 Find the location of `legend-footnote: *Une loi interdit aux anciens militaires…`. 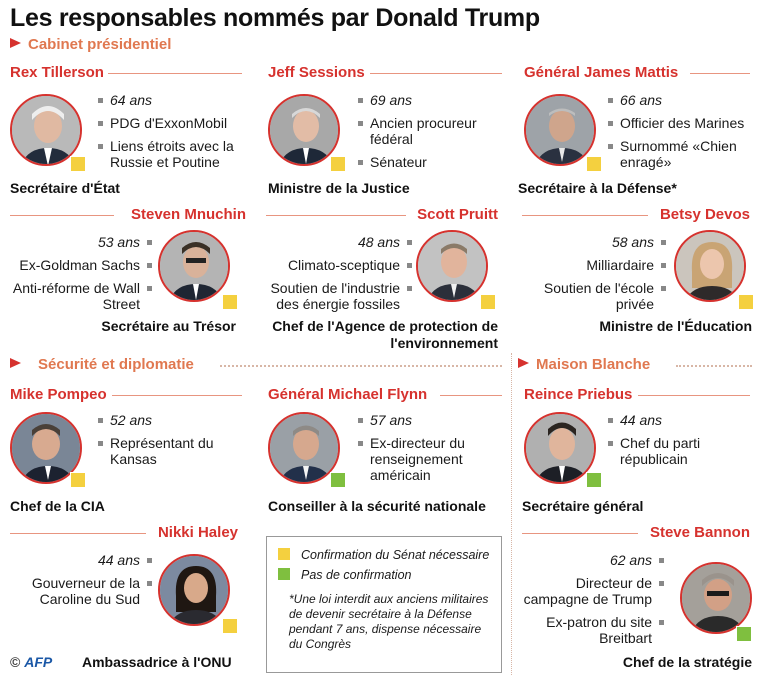

legend-footnote: *Une loi interdit aux anciens militaires… is located at coordinates (389, 621).